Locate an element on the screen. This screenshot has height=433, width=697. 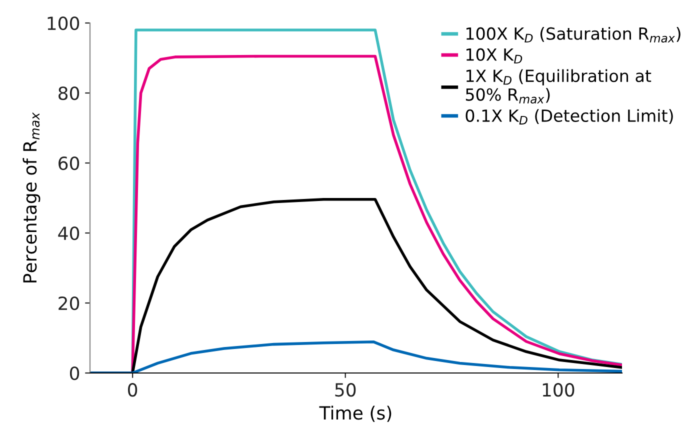
y-tick-label: 0 is located at coordinates (75, 373).